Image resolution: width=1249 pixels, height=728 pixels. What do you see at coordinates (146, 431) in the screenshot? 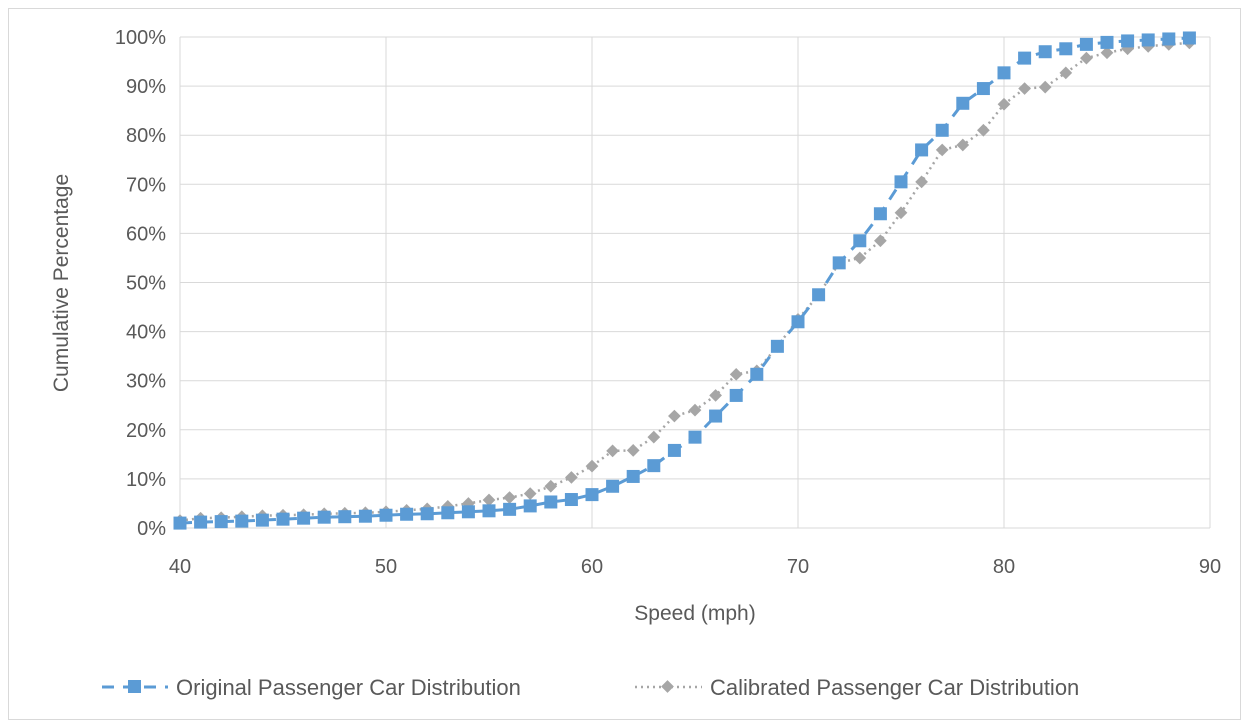
I see `y-tick-label: 20%` at bounding box center [146, 431].